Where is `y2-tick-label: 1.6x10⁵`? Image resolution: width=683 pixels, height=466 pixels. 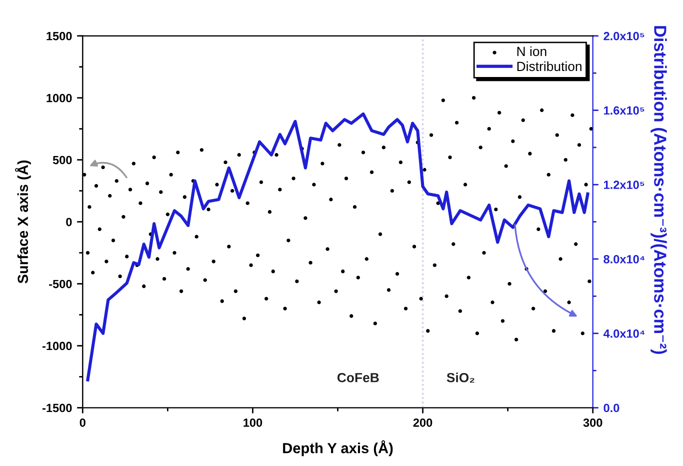
y2-tick-label: 1.6x10⁵ is located at coordinates (624, 110).